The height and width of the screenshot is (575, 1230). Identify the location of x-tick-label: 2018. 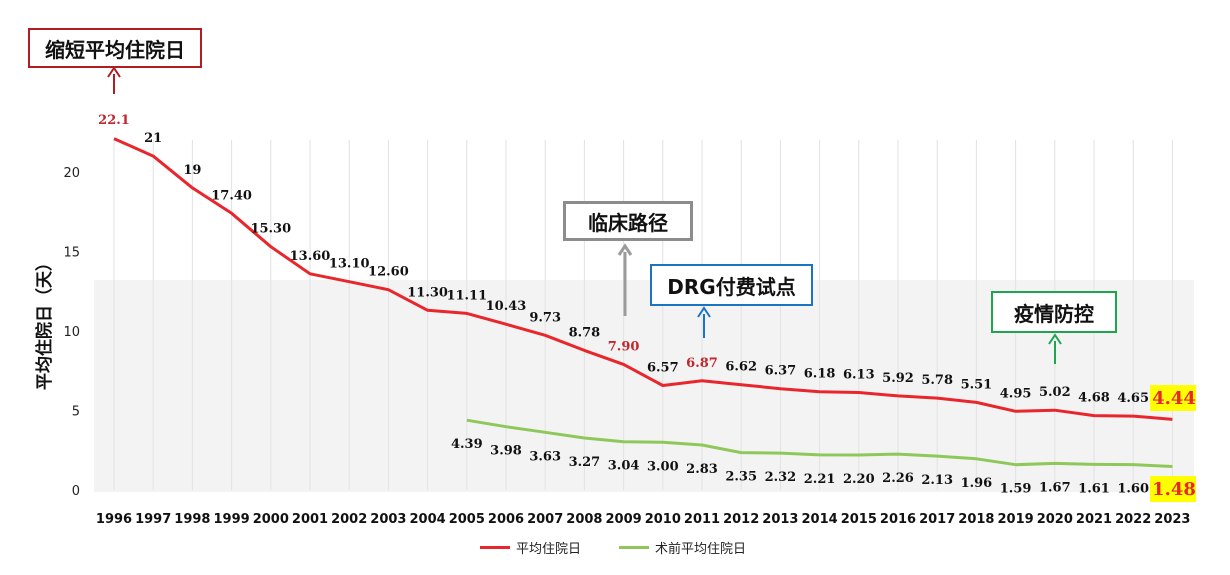
(976, 519).